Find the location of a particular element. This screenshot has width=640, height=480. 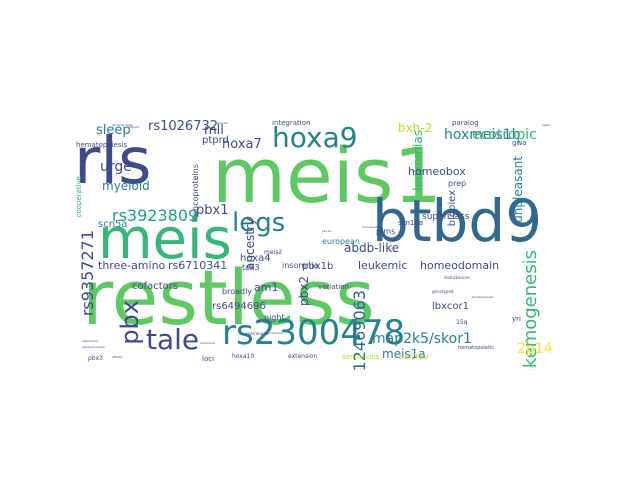

cloud-word: unpleasant is located at coordinates (518, 189).